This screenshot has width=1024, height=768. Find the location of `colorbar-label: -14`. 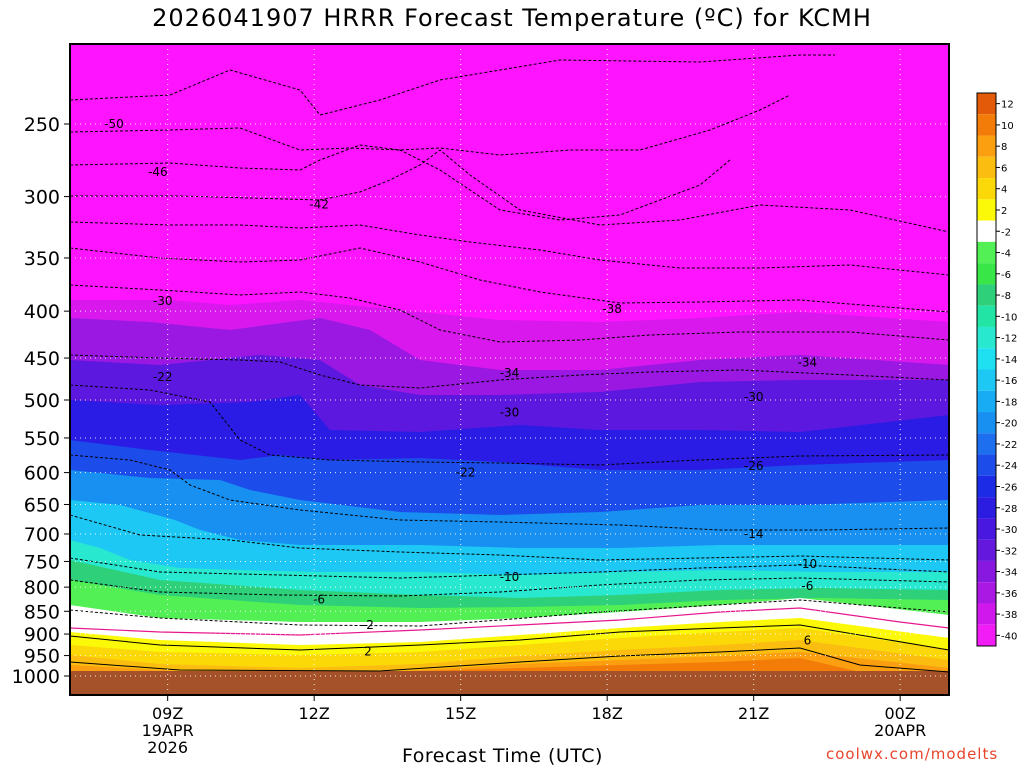

colorbar-label: -14 is located at coordinates (1009, 360).